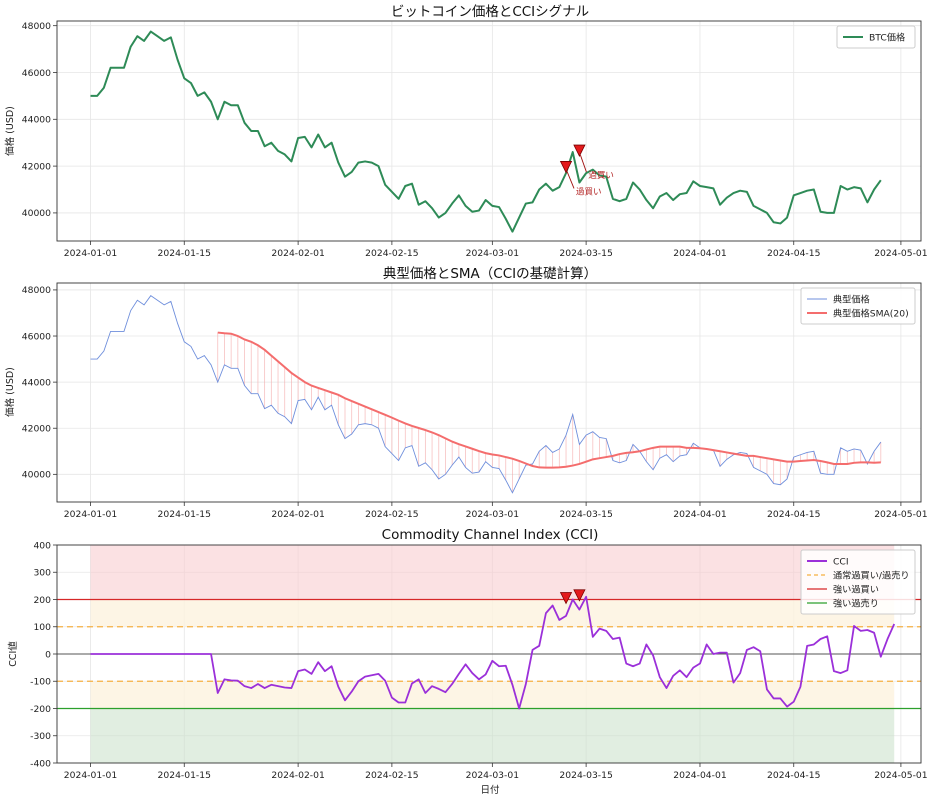 The height and width of the screenshot is (800, 929). I want to click on strong-oversold-zone, so click(492, 735).